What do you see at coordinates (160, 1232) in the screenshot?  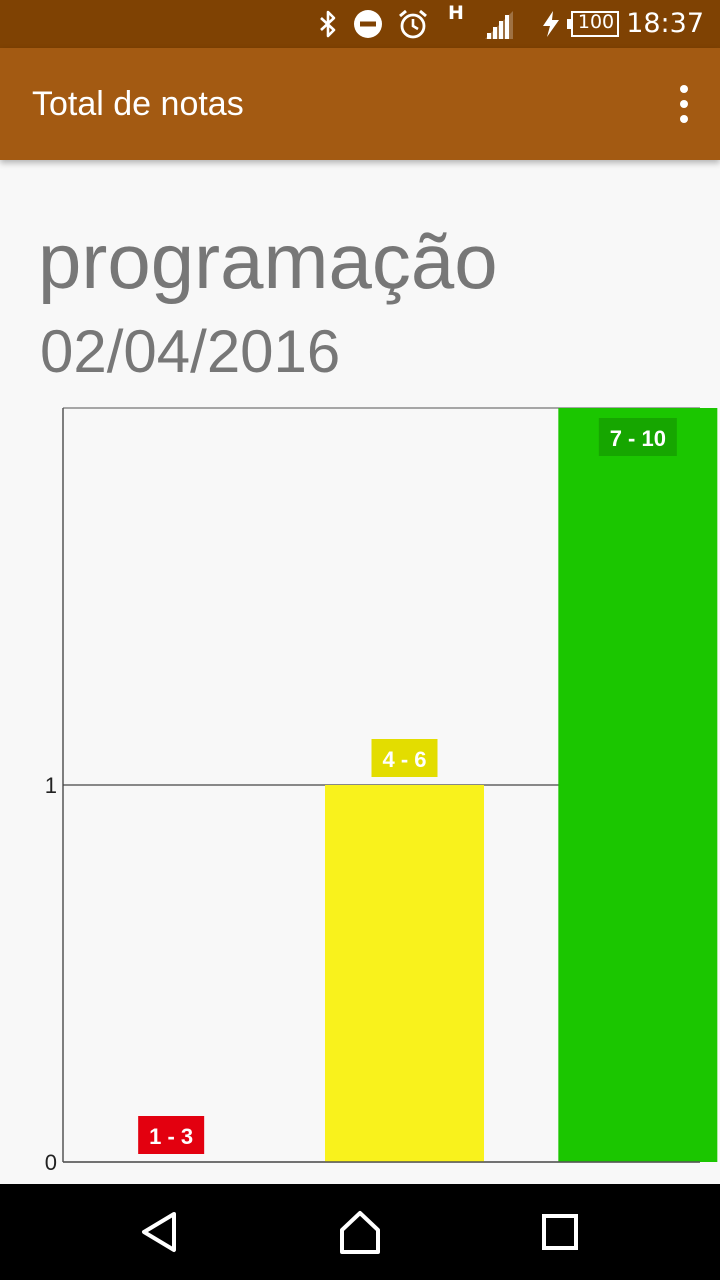 I see `back-icon` at bounding box center [160, 1232].